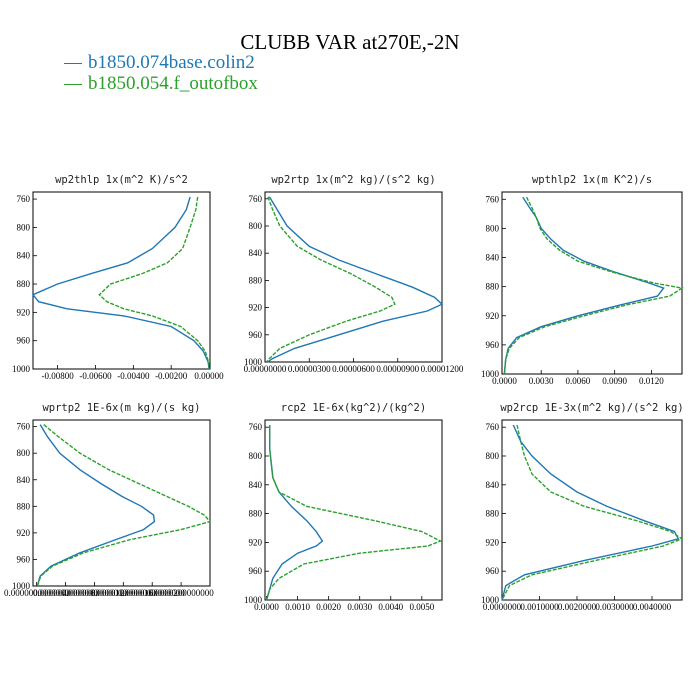 This screenshot has width=700, height=700. What do you see at coordinates (37, 593) in the screenshot?
I see `x-tick-label-3-0: 0.0000000000000` at bounding box center [37, 593].